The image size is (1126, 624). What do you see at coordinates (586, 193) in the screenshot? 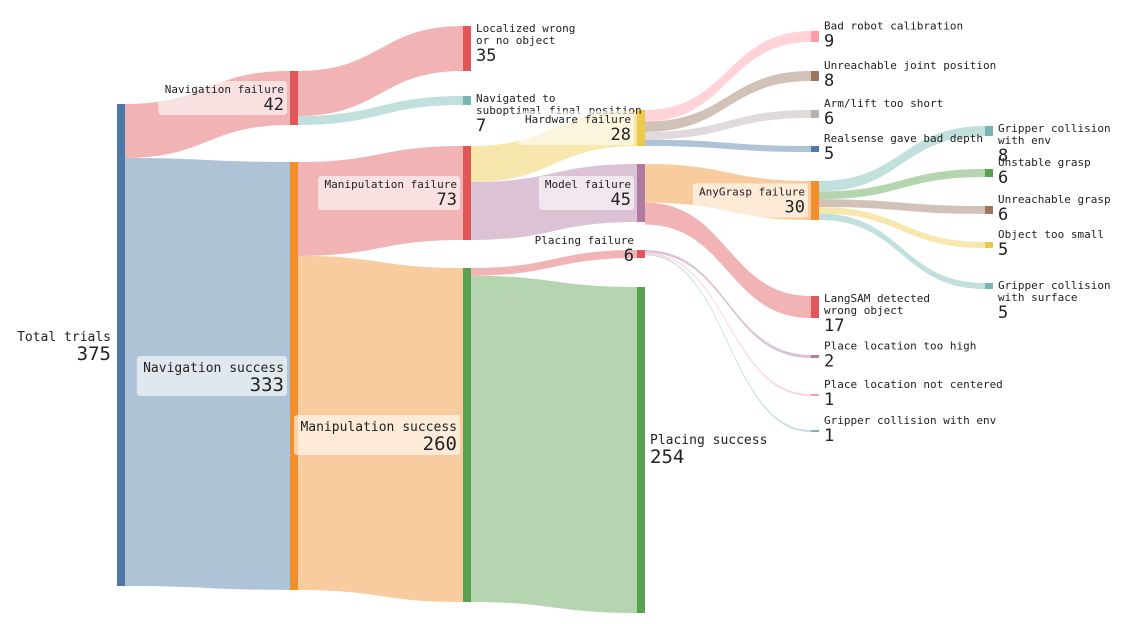
I see `label-bg-model_fail` at bounding box center [586, 193].